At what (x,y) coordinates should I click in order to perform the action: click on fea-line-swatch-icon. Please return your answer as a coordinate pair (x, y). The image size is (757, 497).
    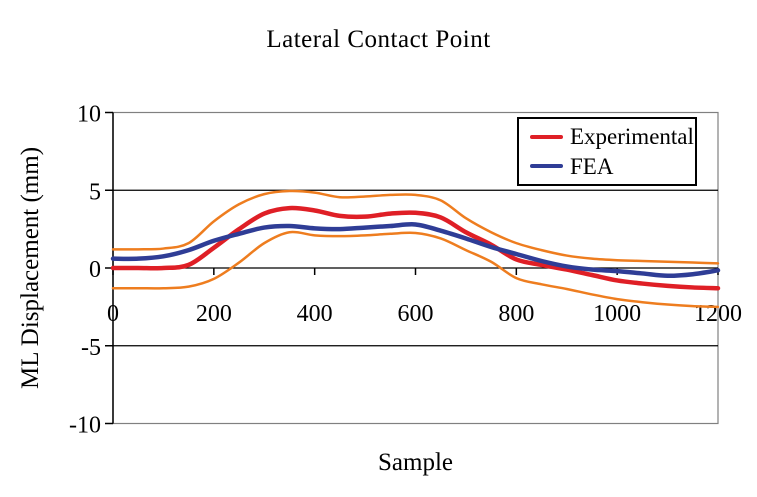
    Looking at the image, I should click on (546, 166).